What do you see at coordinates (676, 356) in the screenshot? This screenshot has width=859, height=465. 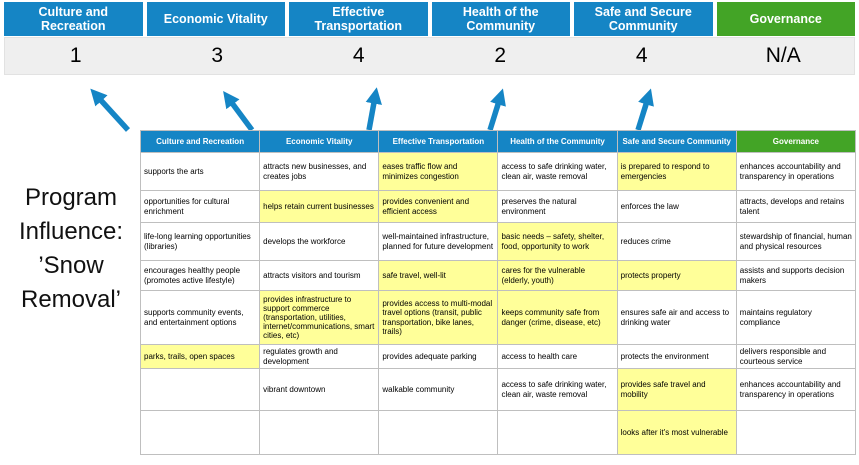 I see `matrix-cell: protects the environment` at bounding box center [676, 356].